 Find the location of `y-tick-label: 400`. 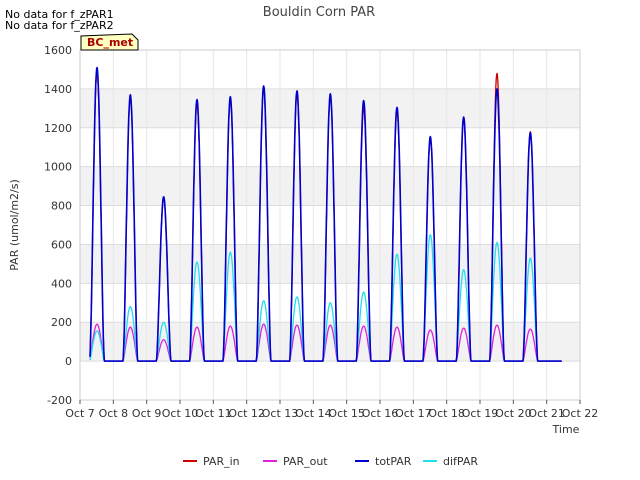

y-tick-label: 400 is located at coordinates (61, 283).